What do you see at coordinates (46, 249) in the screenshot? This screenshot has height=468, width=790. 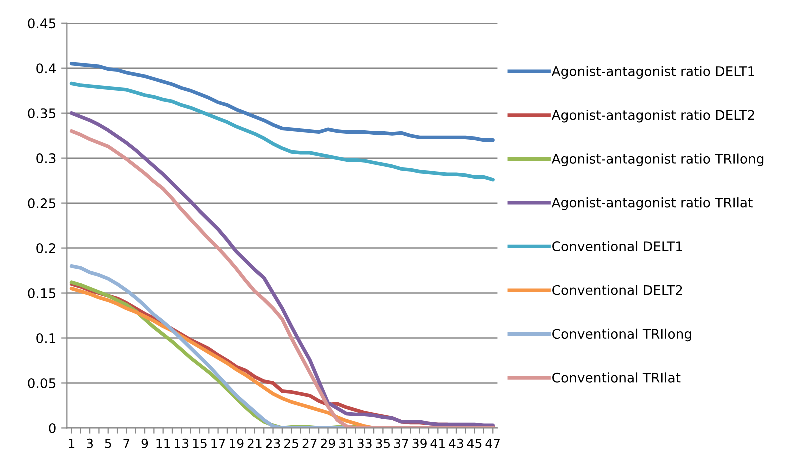 I see `y-tick-label: 0.2` at bounding box center [46, 249].